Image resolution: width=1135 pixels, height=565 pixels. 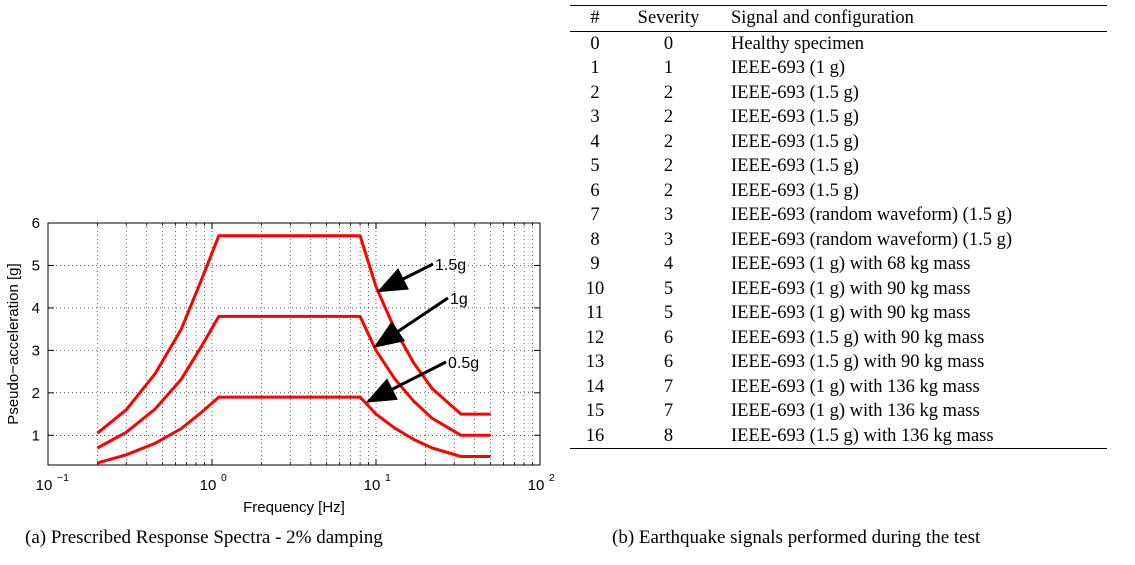 What do you see at coordinates (668, 435) in the screenshot?
I see `row-severity: 8` at bounding box center [668, 435].